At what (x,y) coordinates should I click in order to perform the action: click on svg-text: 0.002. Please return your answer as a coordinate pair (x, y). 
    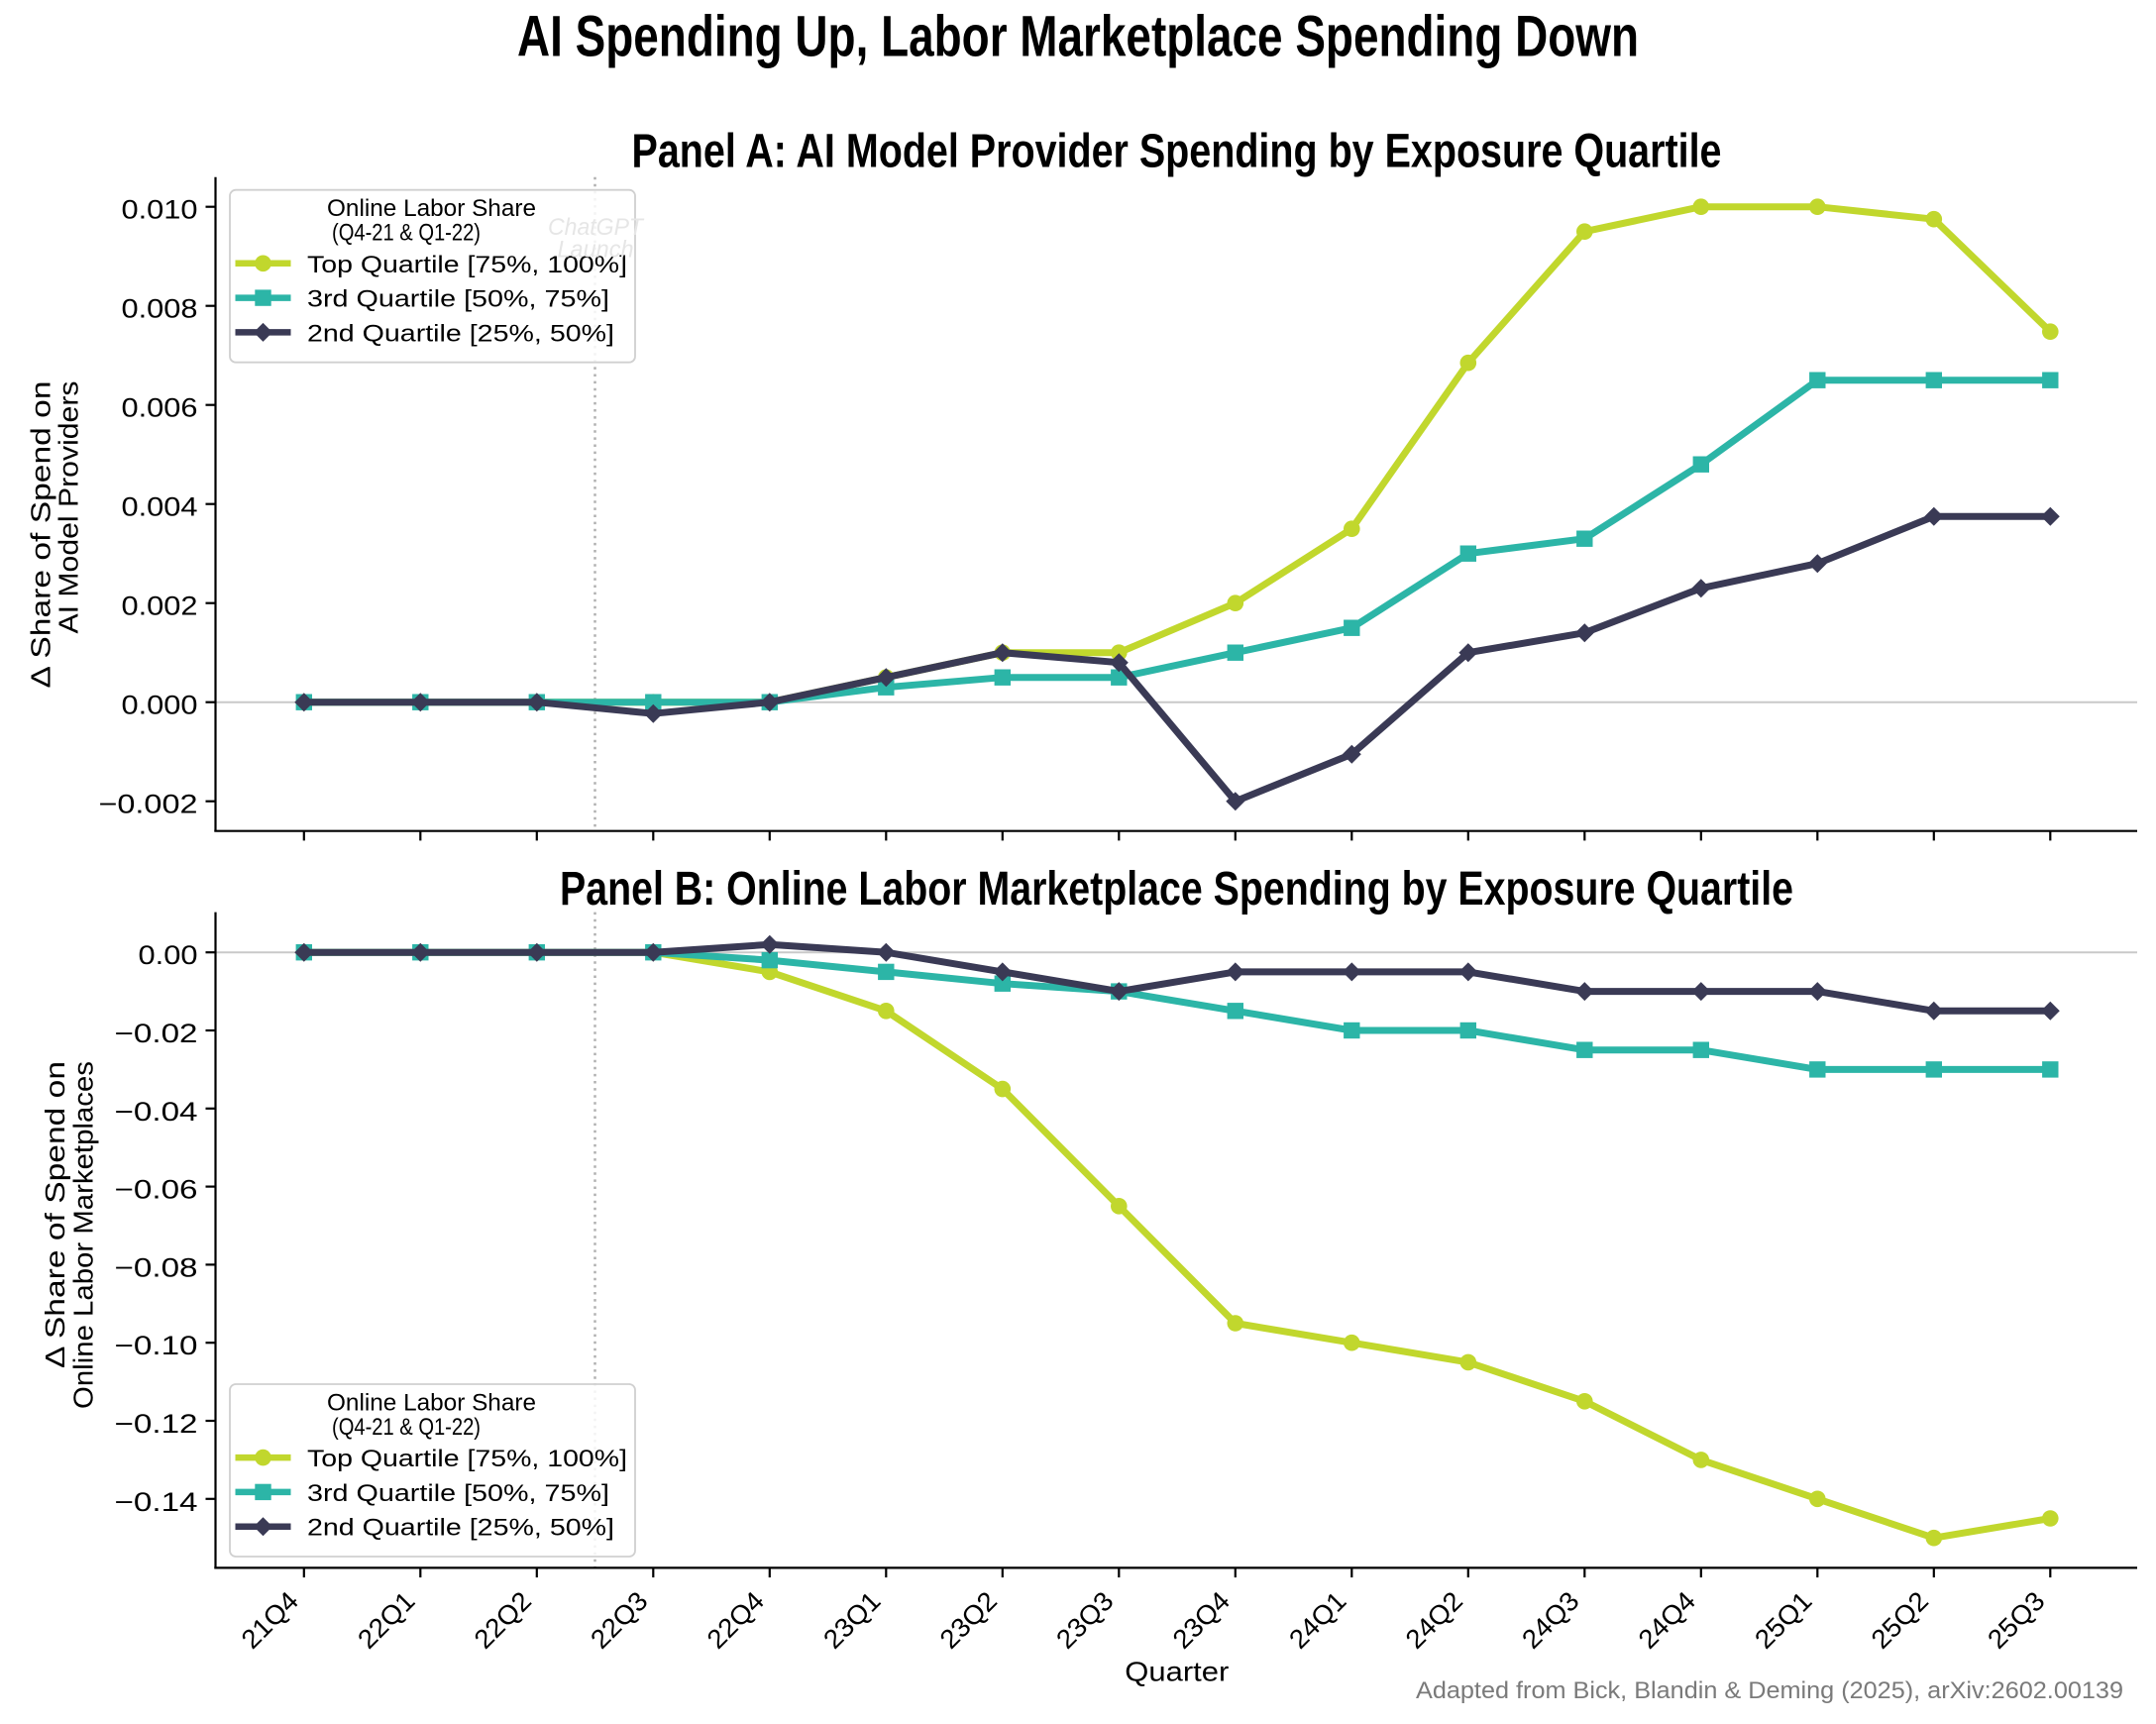
    Looking at the image, I should click on (160, 606).